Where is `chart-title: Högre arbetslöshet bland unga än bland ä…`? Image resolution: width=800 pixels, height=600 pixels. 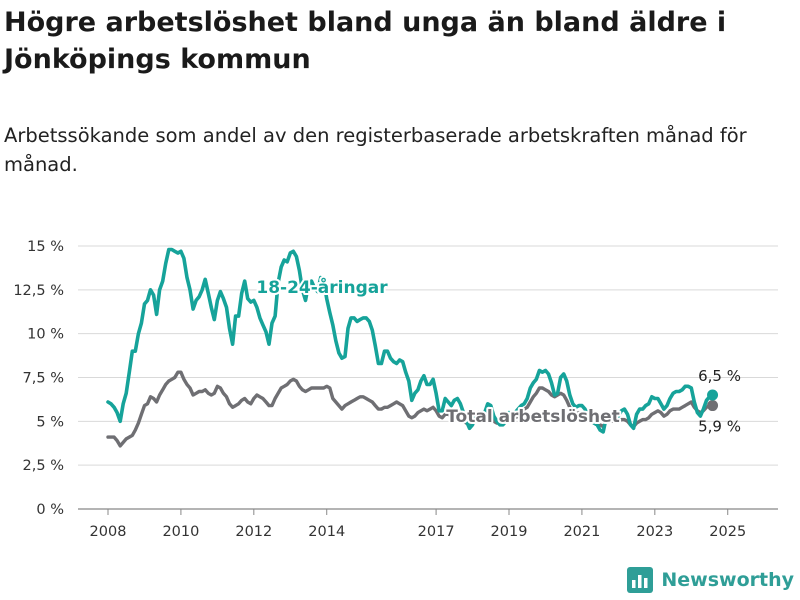
chart-title: Högre arbetslöshet bland unga än bland ä… is located at coordinates (365, 41).